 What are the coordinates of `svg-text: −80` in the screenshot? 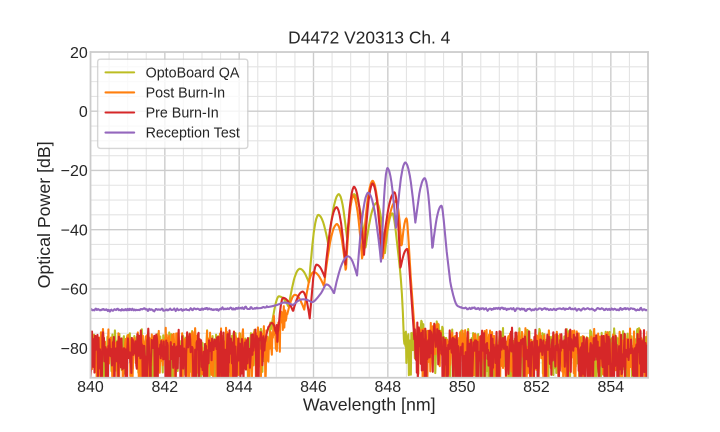 It's located at (74, 349).